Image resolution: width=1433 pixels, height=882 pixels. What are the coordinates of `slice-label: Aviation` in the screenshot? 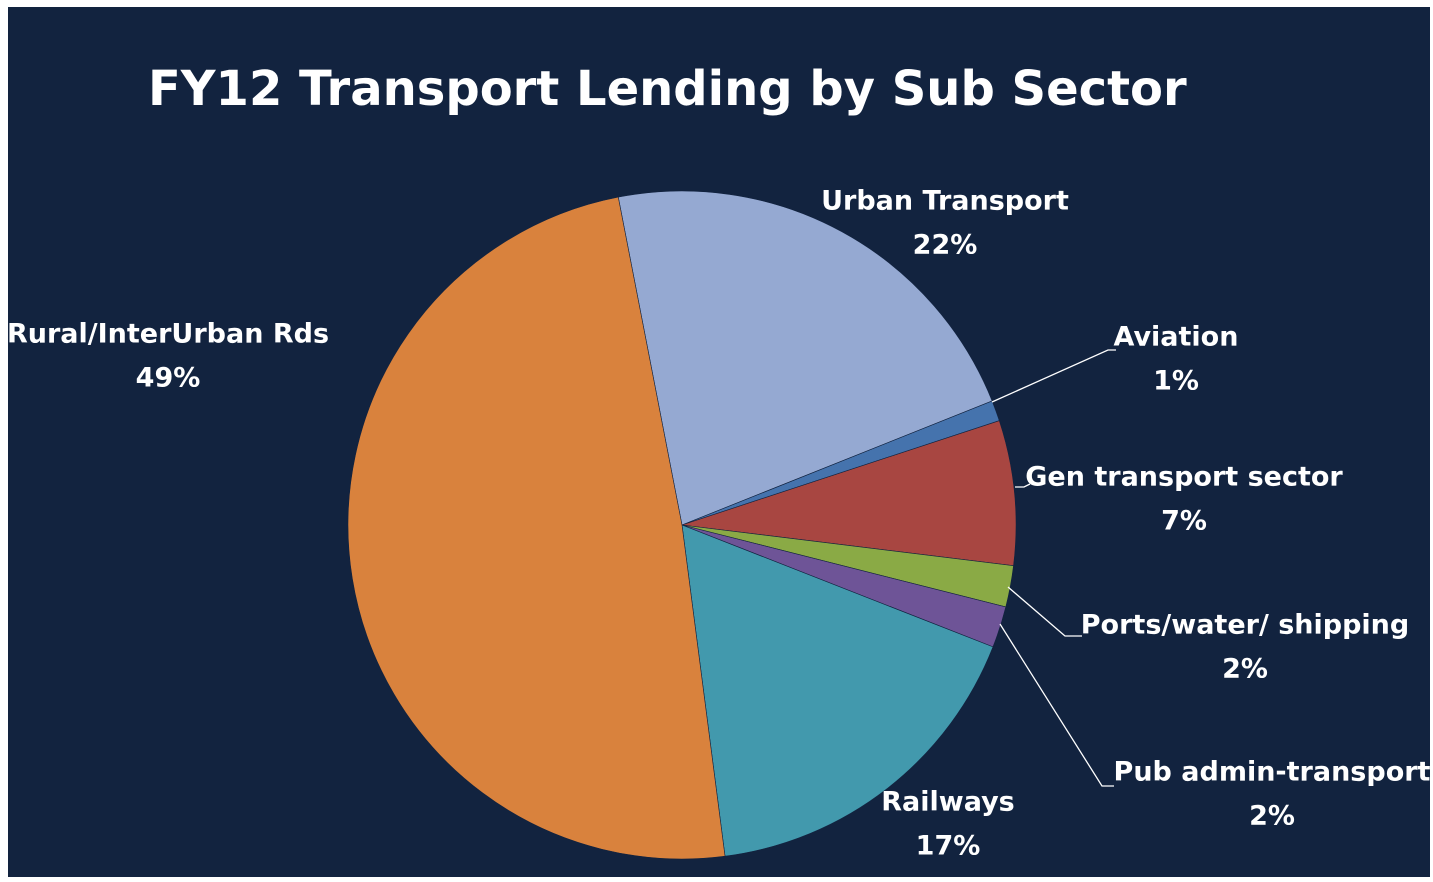 It's located at (1176, 337).